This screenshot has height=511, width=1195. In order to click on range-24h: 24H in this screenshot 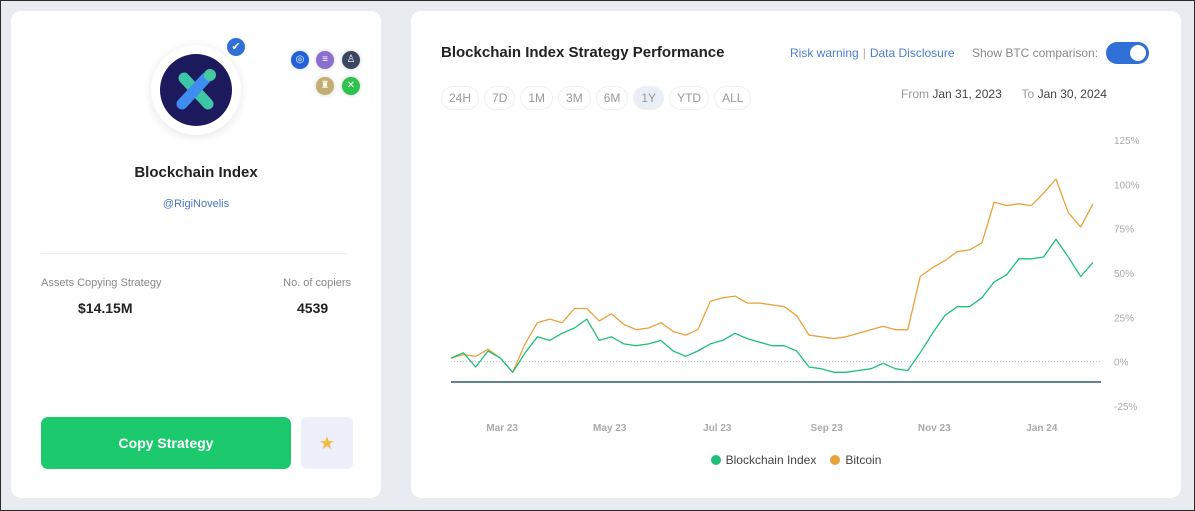, I will do `click(460, 98)`.